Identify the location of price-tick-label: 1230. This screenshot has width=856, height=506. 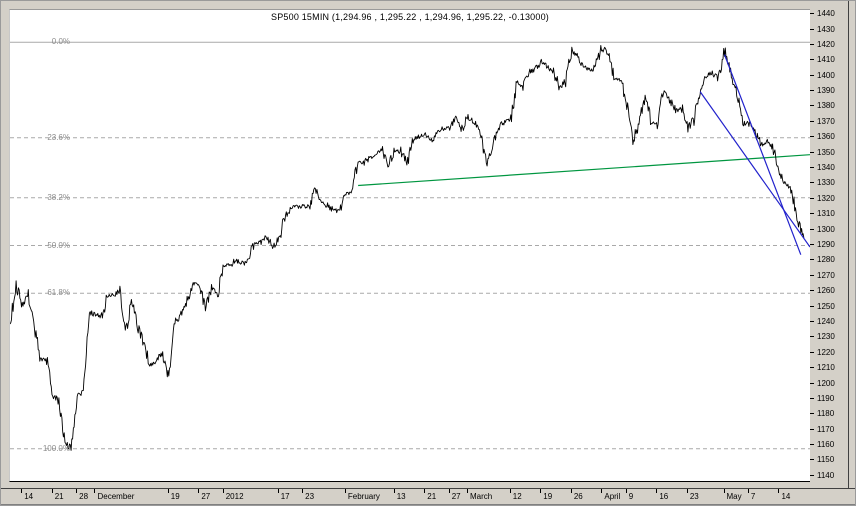
(826, 337).